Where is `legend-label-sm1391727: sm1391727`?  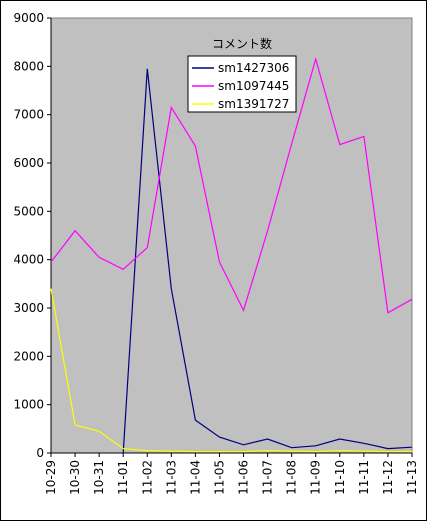 legend-label-sm1391727: sm1391727 is located at coordinates (253, 104).